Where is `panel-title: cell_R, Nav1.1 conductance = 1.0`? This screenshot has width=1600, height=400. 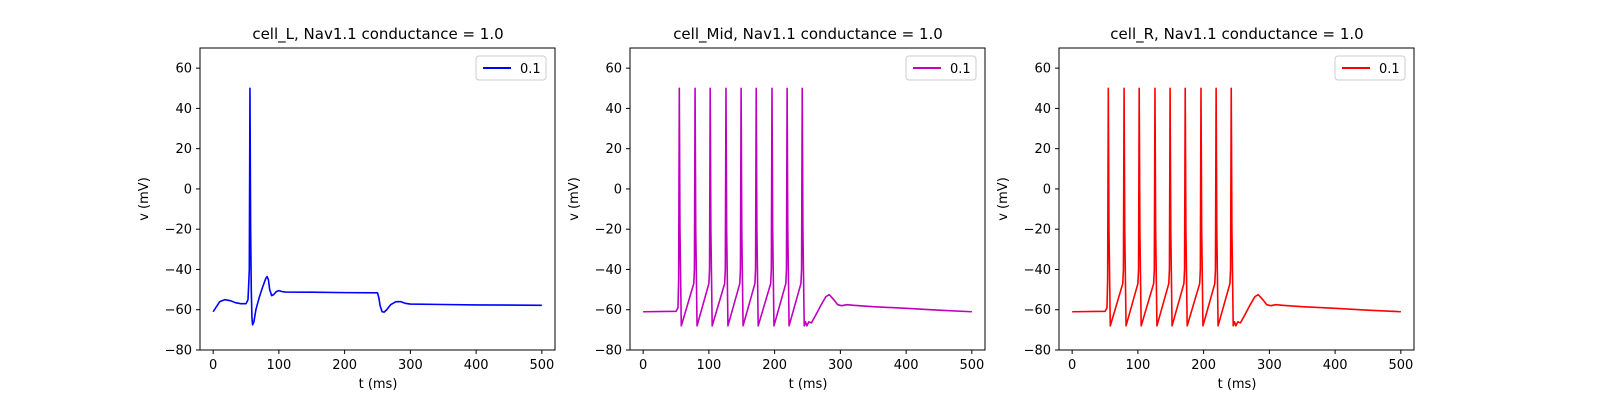 panel-title: cell_R, Nav1.1 conductance = 1.0 is located at coordinates (1236, 34).